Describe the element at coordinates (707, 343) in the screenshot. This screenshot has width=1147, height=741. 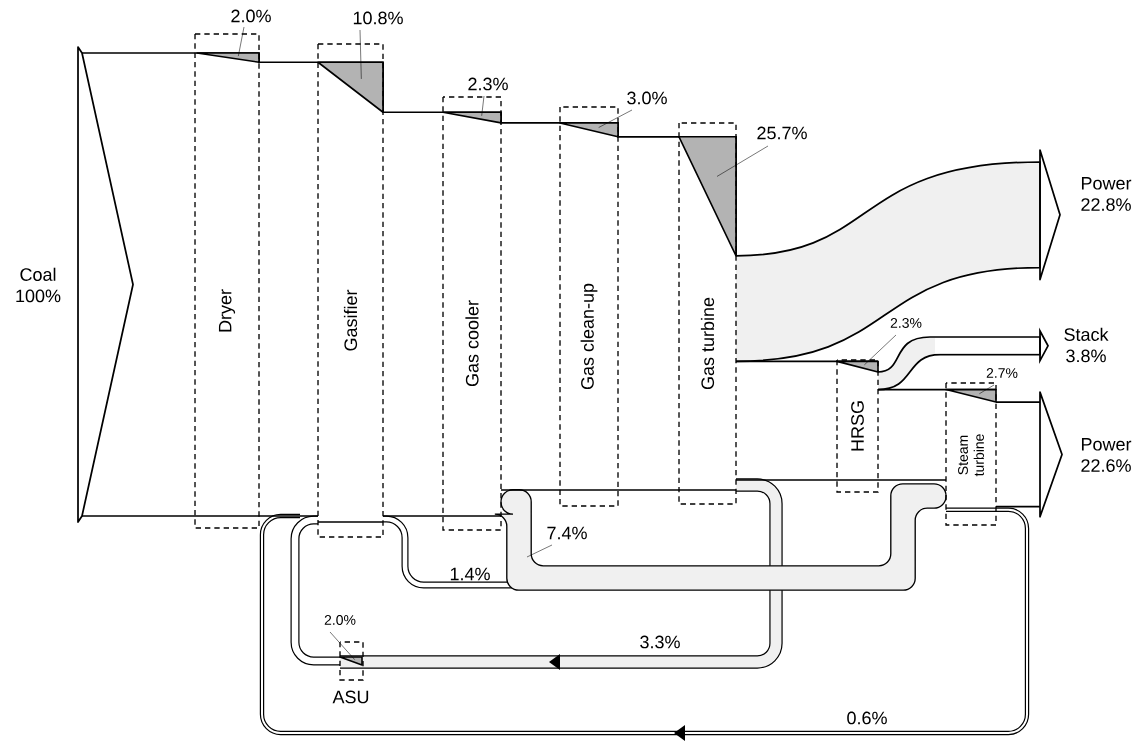
I see `category-label: Gas turbine` at that location.